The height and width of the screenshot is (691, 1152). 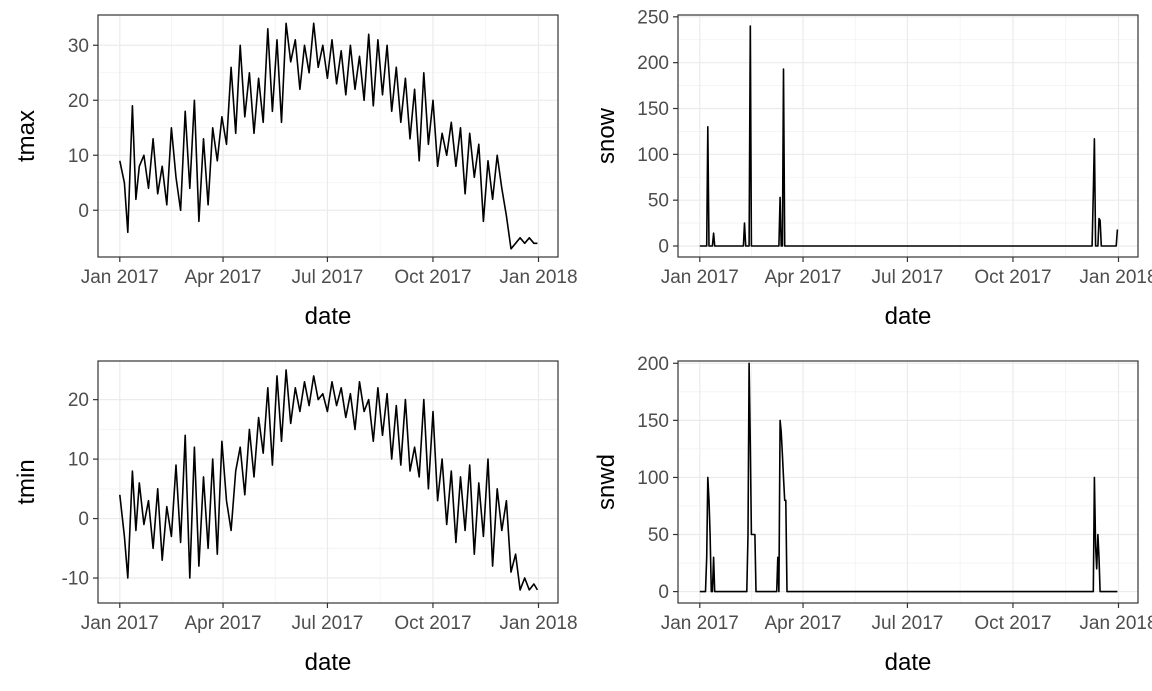 I want to click on snow-series-line, so click(x=909, y=136).